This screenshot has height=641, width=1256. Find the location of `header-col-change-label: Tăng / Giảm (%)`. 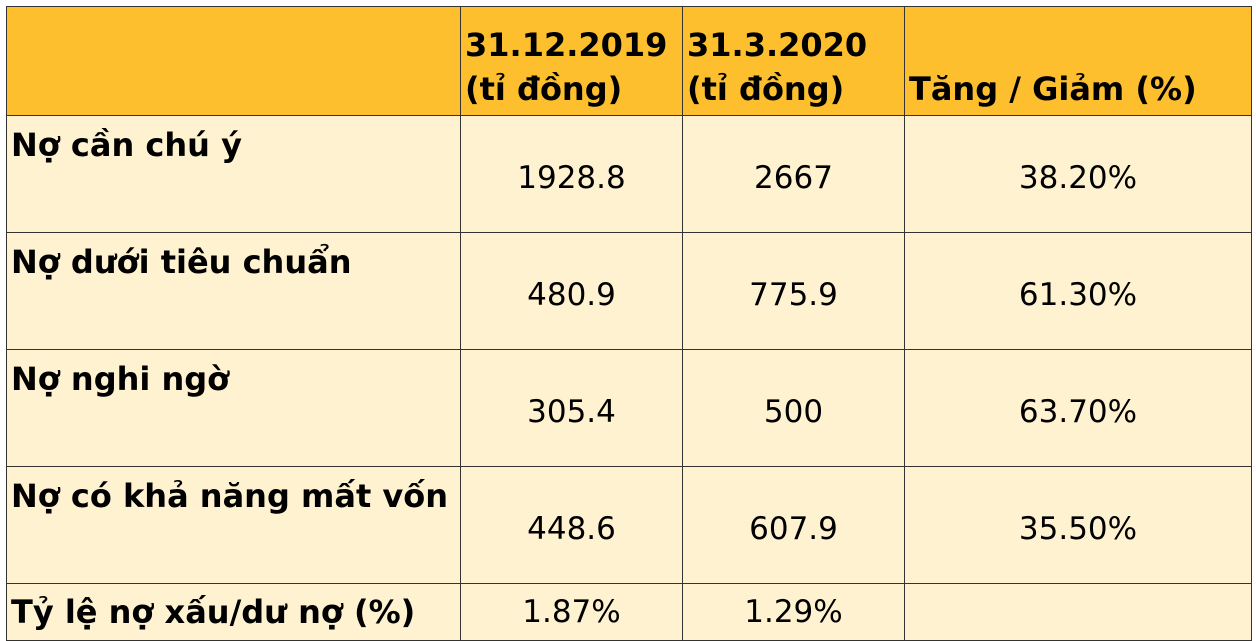

header-col-change-label: Tăng / Giảm (%) is located at coordinates (1053, 89).